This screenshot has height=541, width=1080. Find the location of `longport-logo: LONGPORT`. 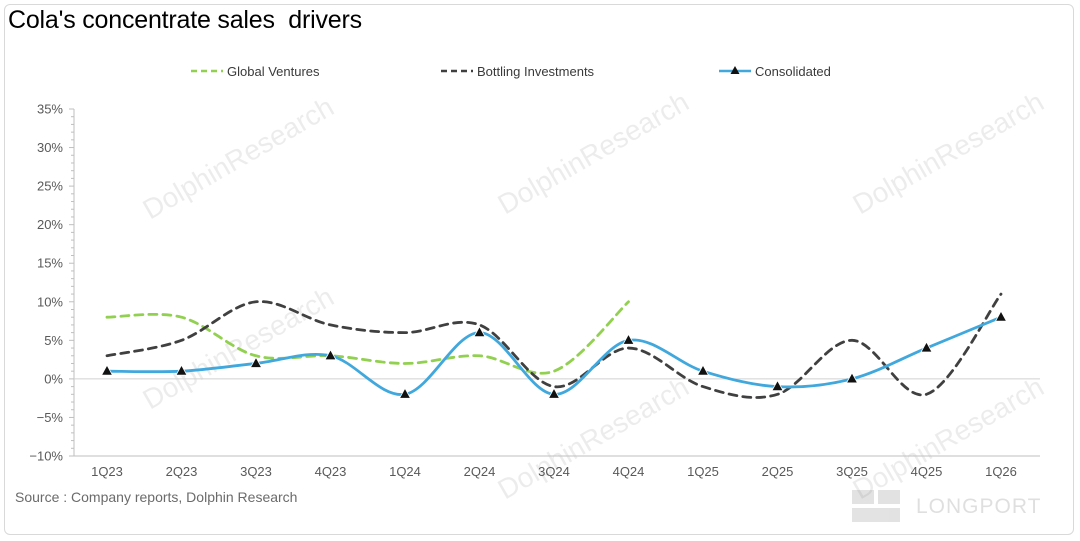

longport-logo: LONGPORT is located at coordinates (946, 507).